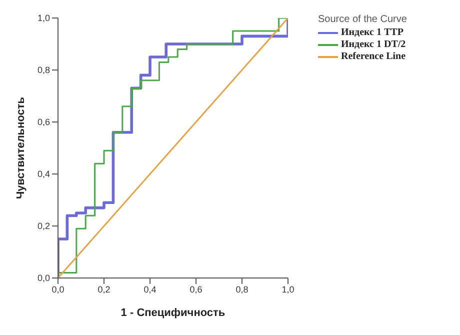  Describe the element at coordinates (363, 19) in the screenshot. I see `legend-title: Source of the Curve` at that location.